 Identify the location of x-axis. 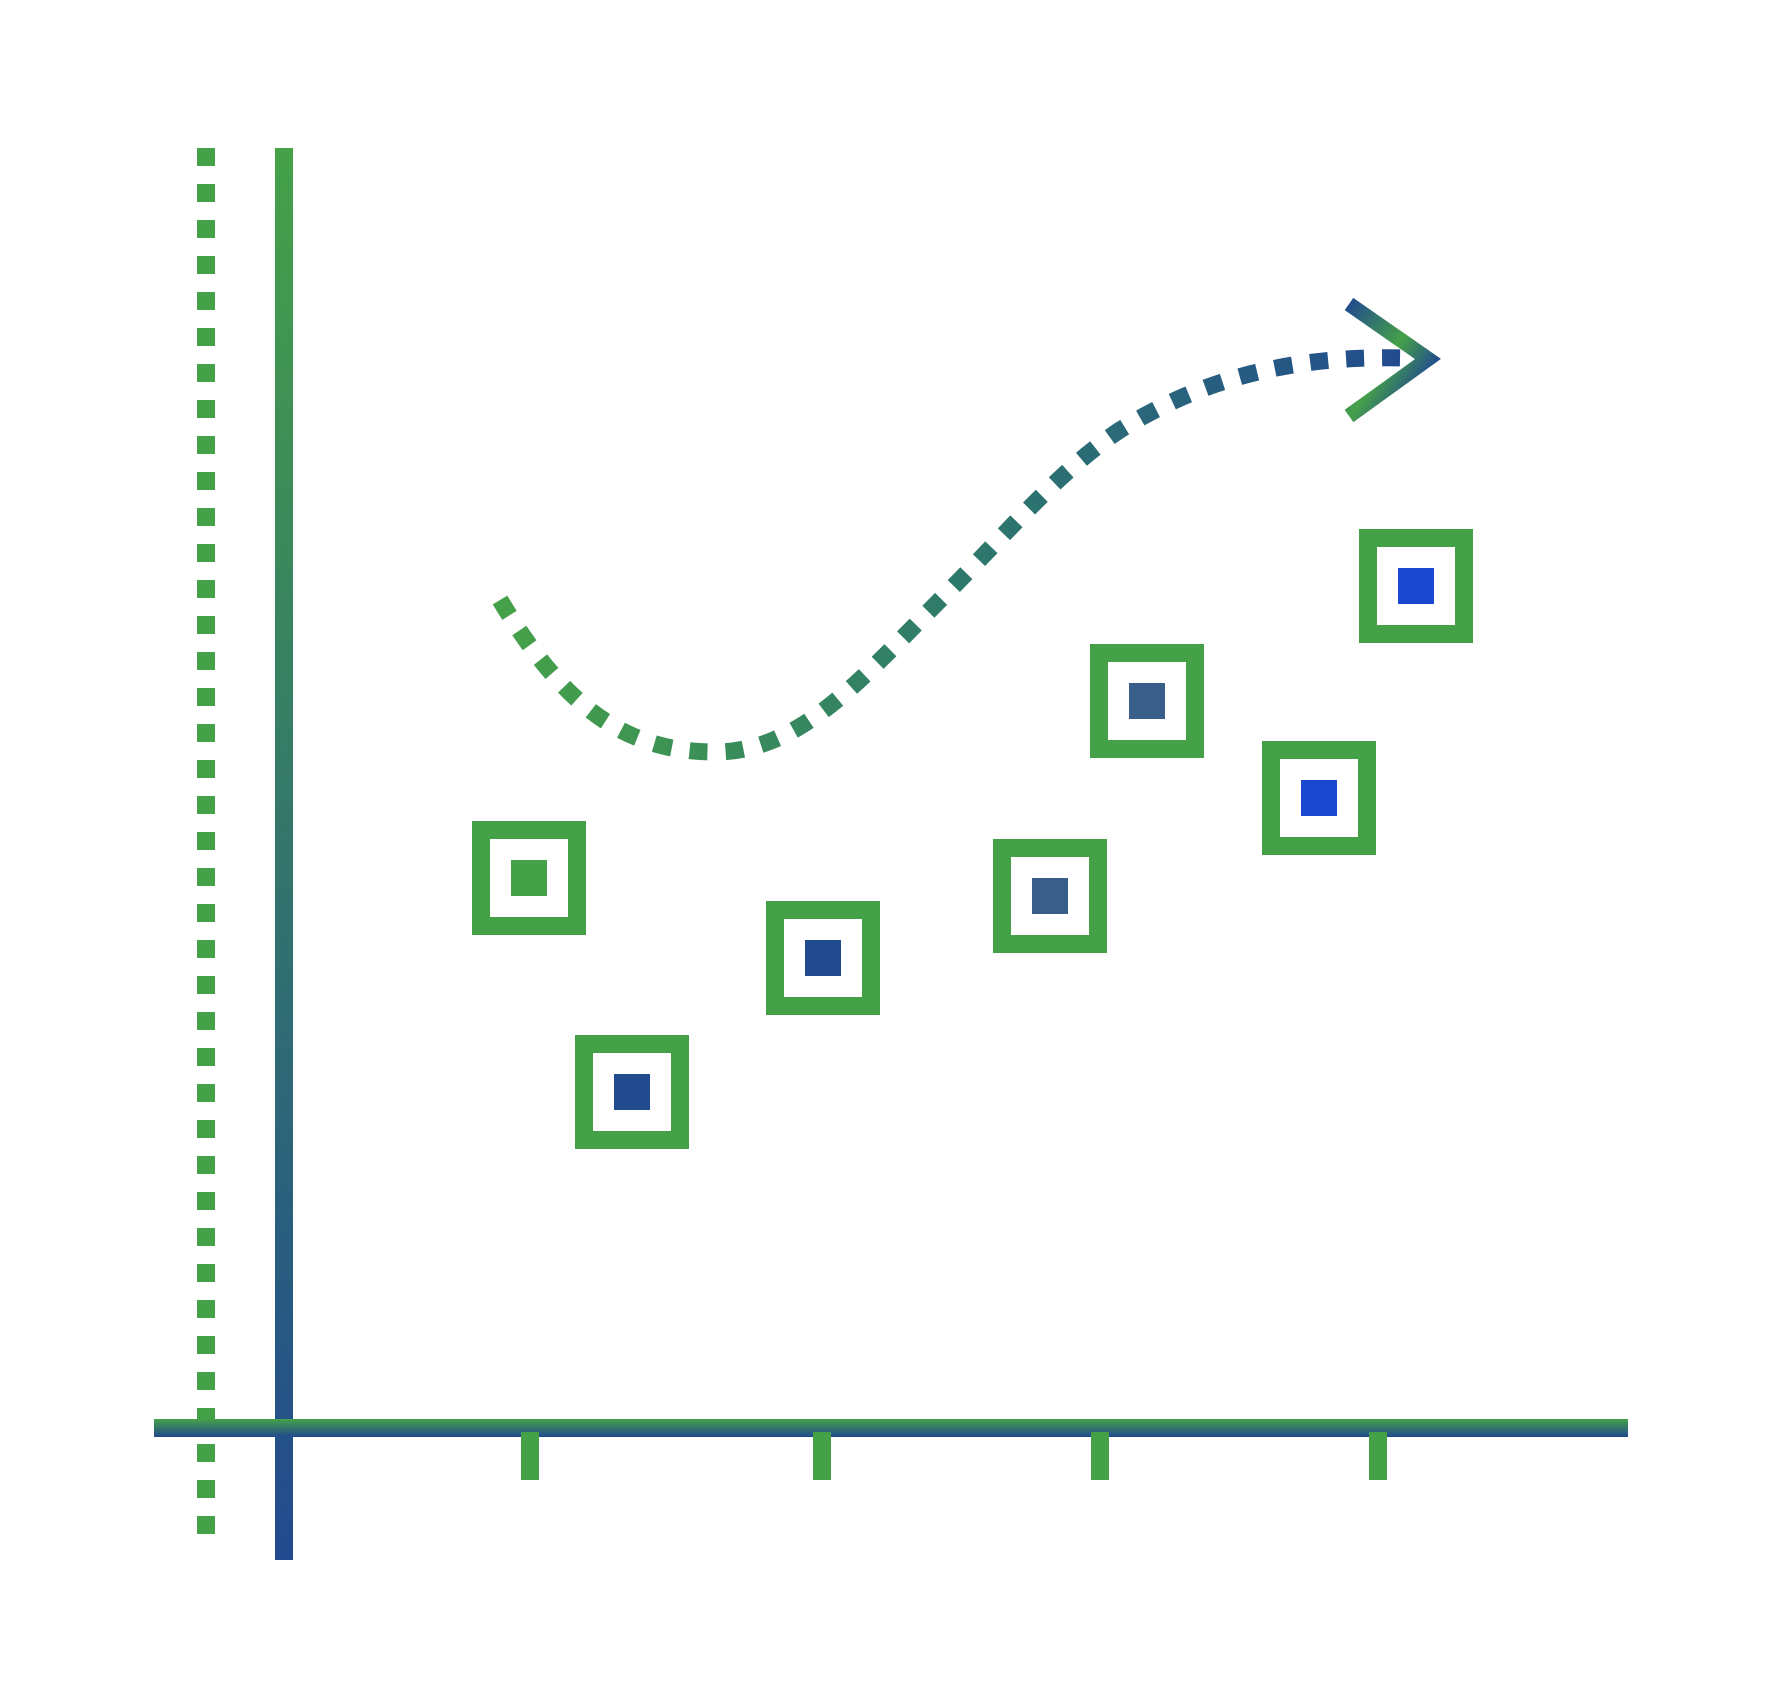
(891, 1428).